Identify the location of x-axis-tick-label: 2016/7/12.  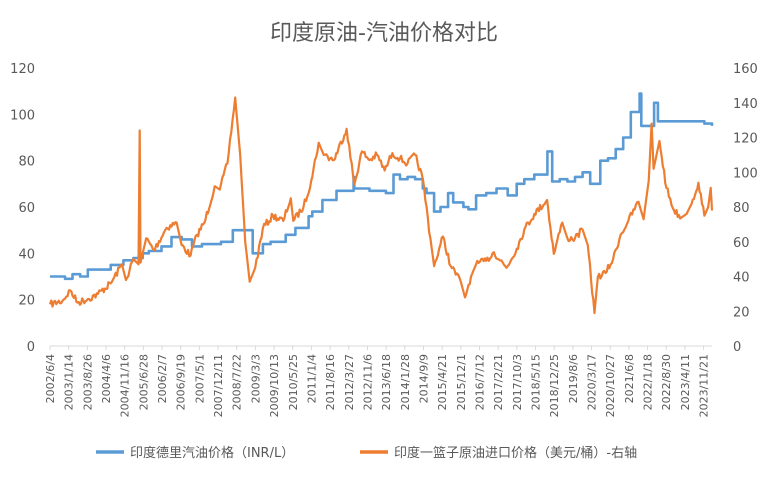
(479, 382).